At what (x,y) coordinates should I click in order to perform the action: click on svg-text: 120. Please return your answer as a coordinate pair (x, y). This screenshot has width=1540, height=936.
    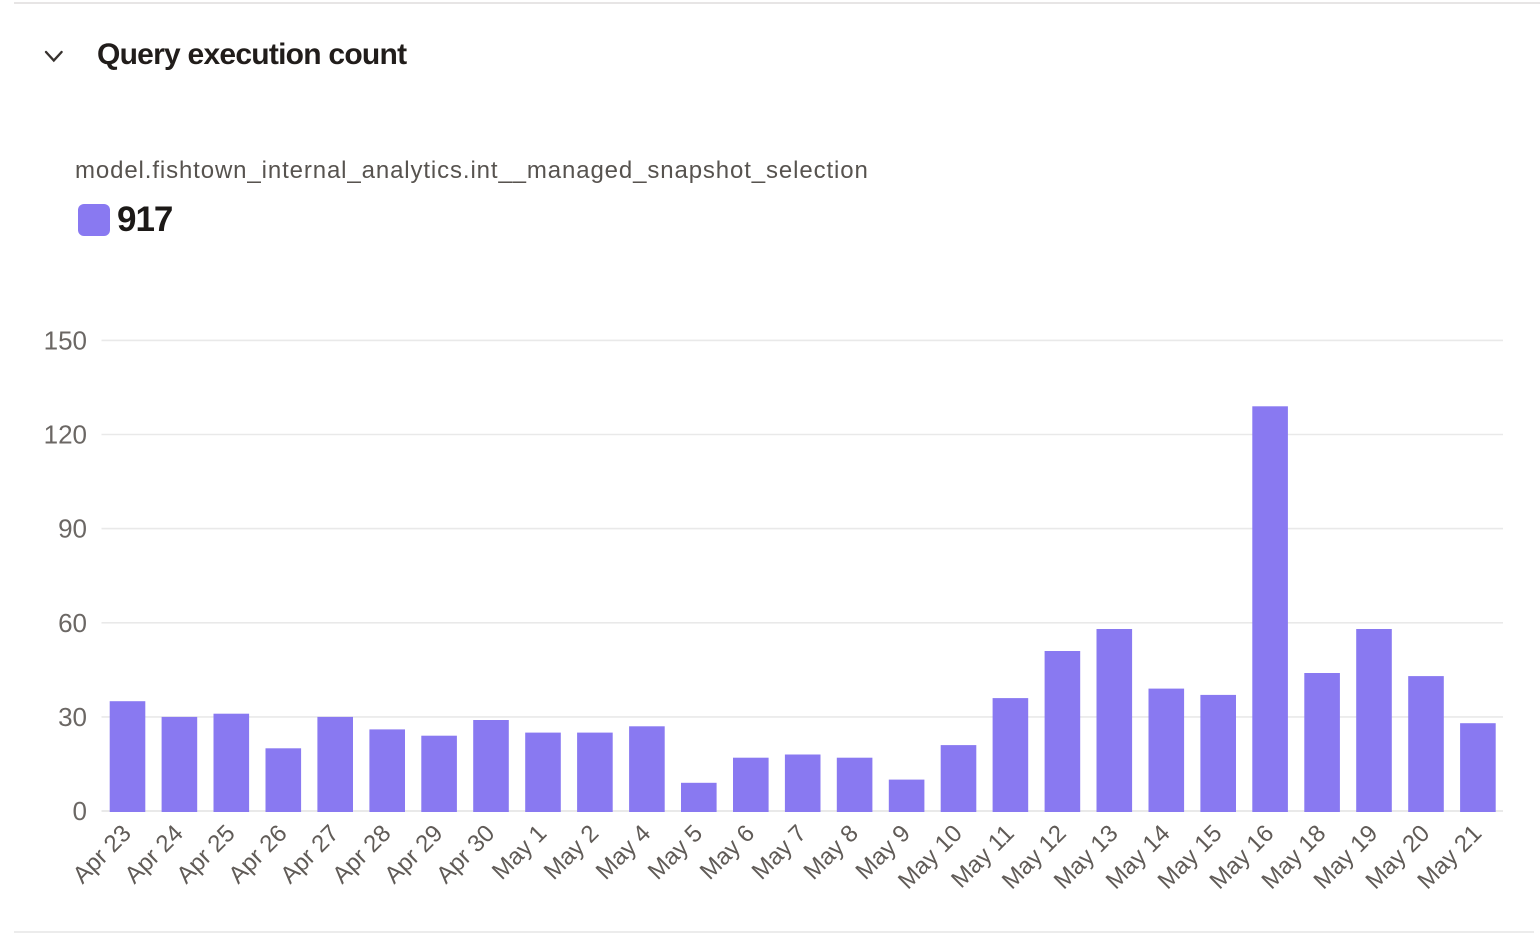
    Looking at the image, I should click on (65, 435).